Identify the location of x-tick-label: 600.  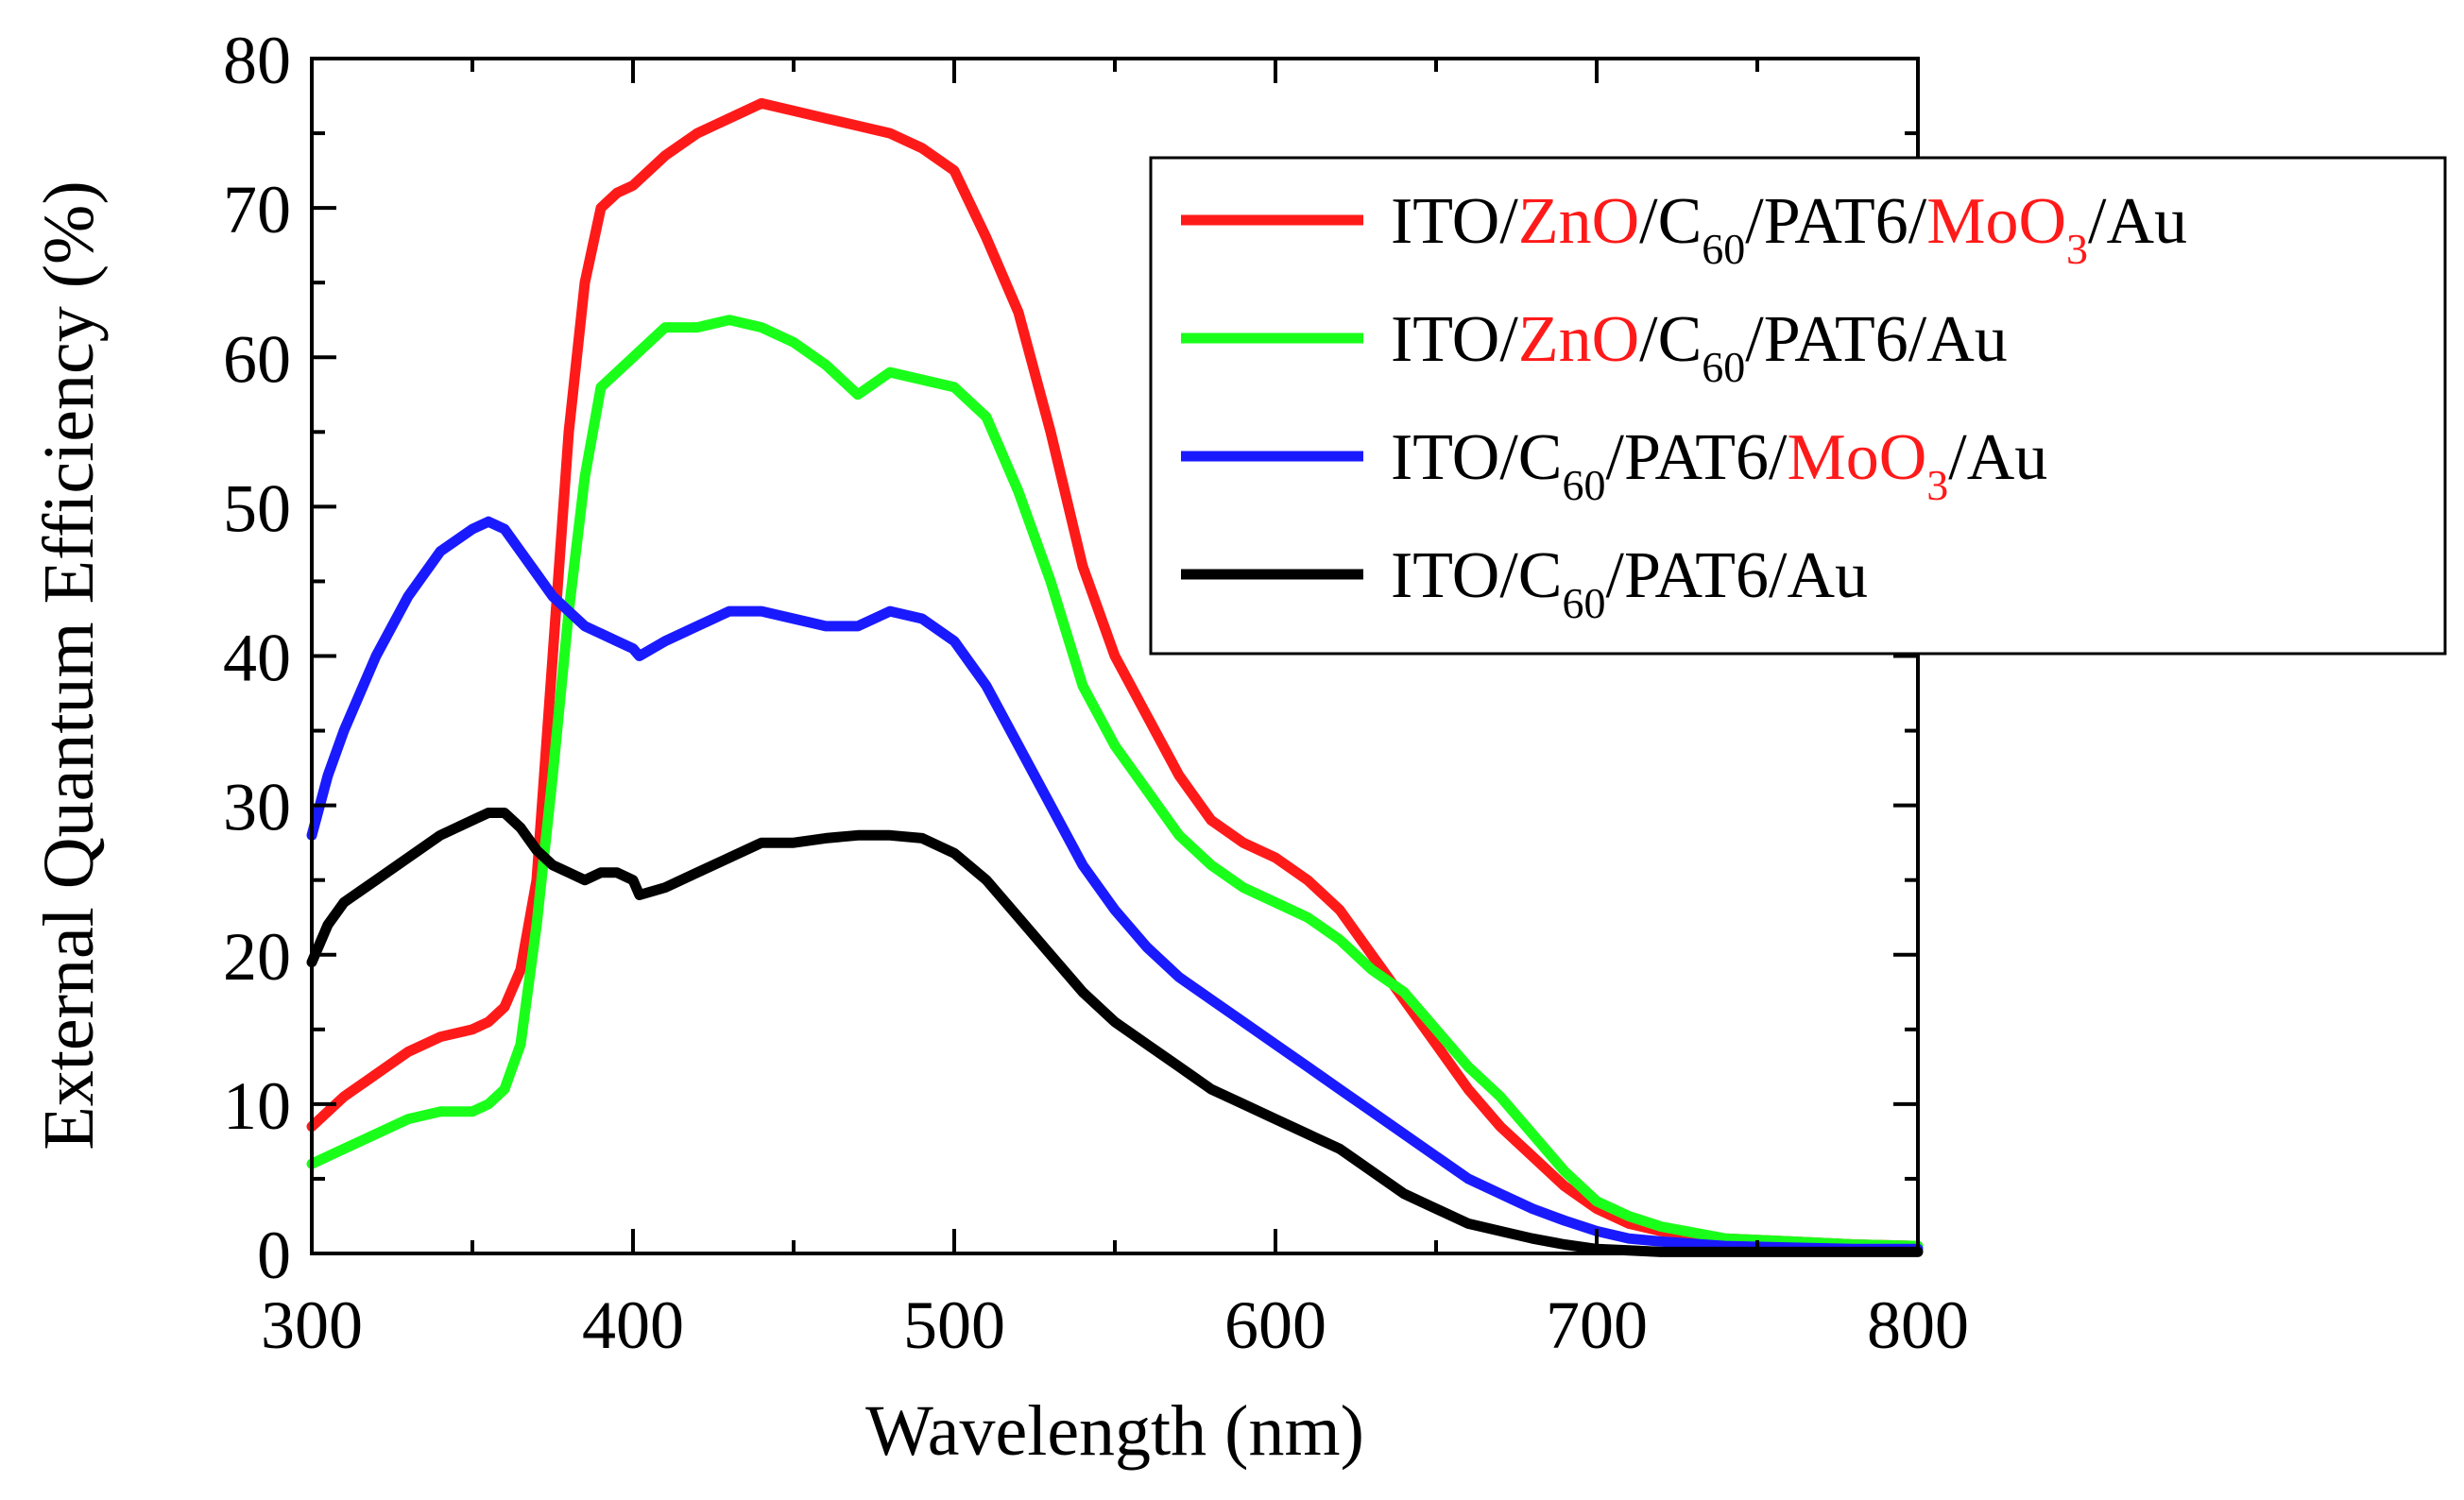
(1275, 1325).